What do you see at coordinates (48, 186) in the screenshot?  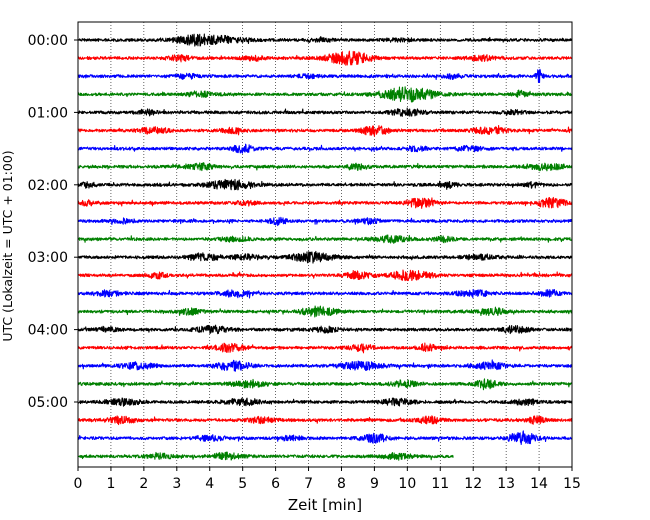 I see `y-tick-label: 02:00` at bounding box center [48, 186].